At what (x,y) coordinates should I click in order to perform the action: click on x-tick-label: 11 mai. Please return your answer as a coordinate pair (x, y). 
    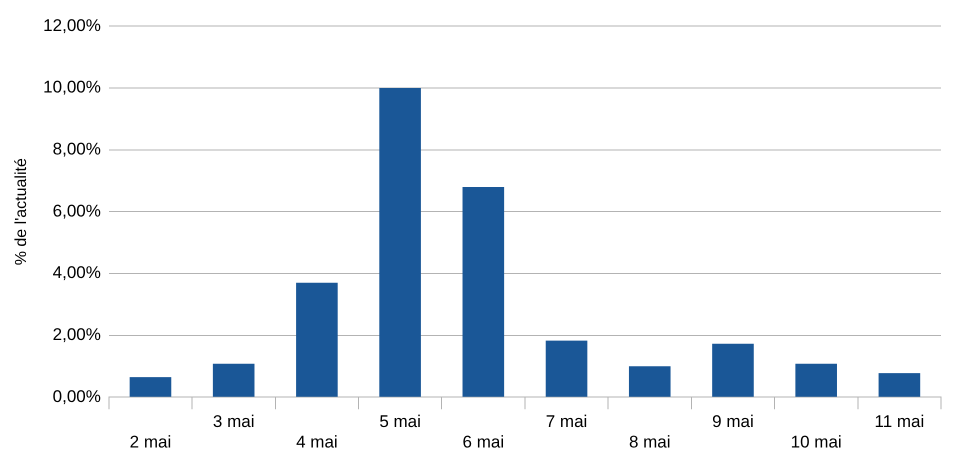
    Looking at the image, I should click on (899, 422).